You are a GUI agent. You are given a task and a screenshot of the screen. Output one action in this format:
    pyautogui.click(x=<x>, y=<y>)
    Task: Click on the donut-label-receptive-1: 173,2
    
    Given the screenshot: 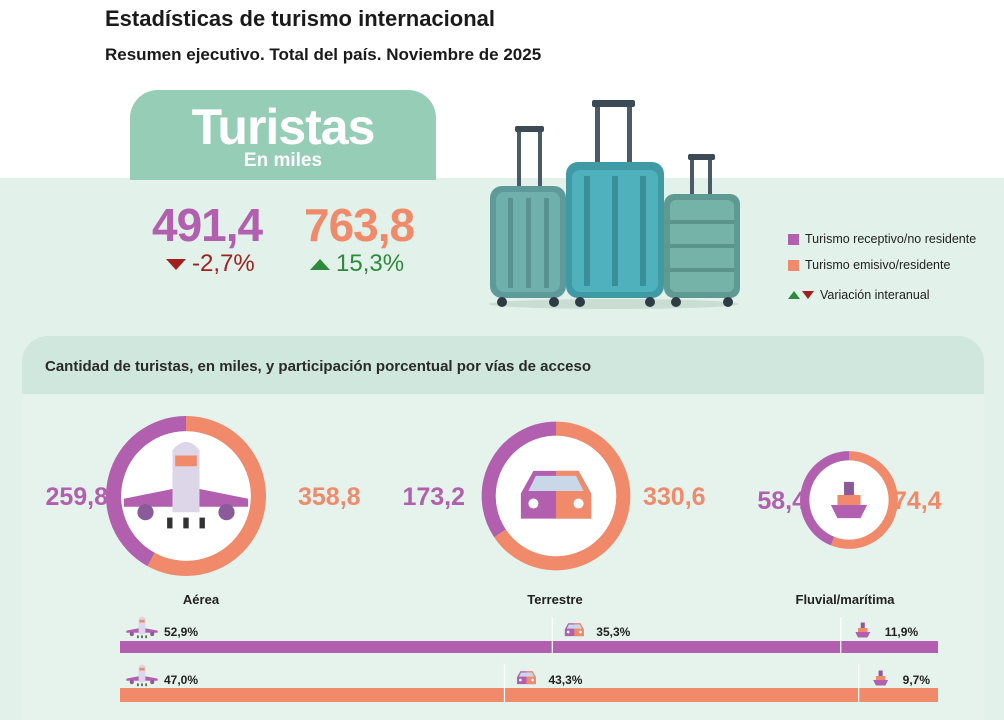 What is the action you would take?
    pyautogui.click(x=433, y=497)
    